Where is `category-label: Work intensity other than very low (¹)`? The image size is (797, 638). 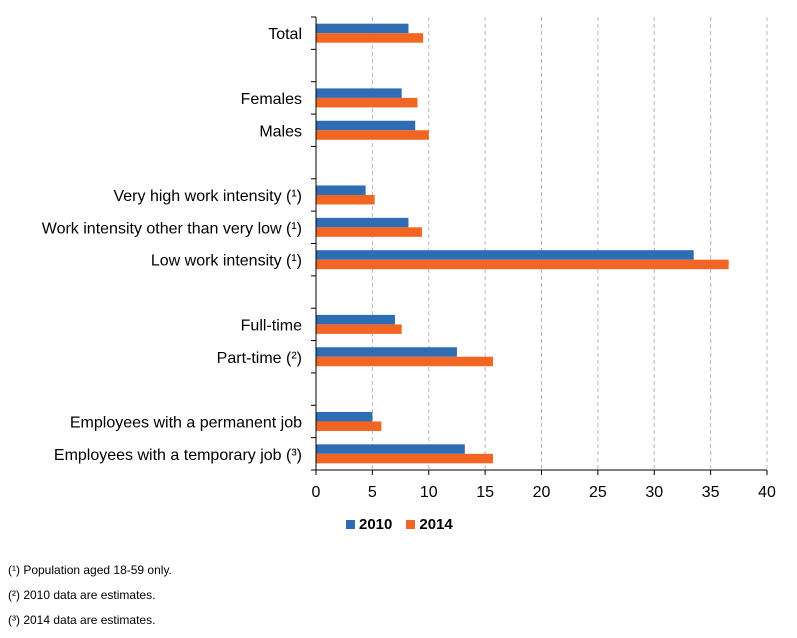 category-label: Work intensity other than very low (¹) is located at coordinates (172, 228).